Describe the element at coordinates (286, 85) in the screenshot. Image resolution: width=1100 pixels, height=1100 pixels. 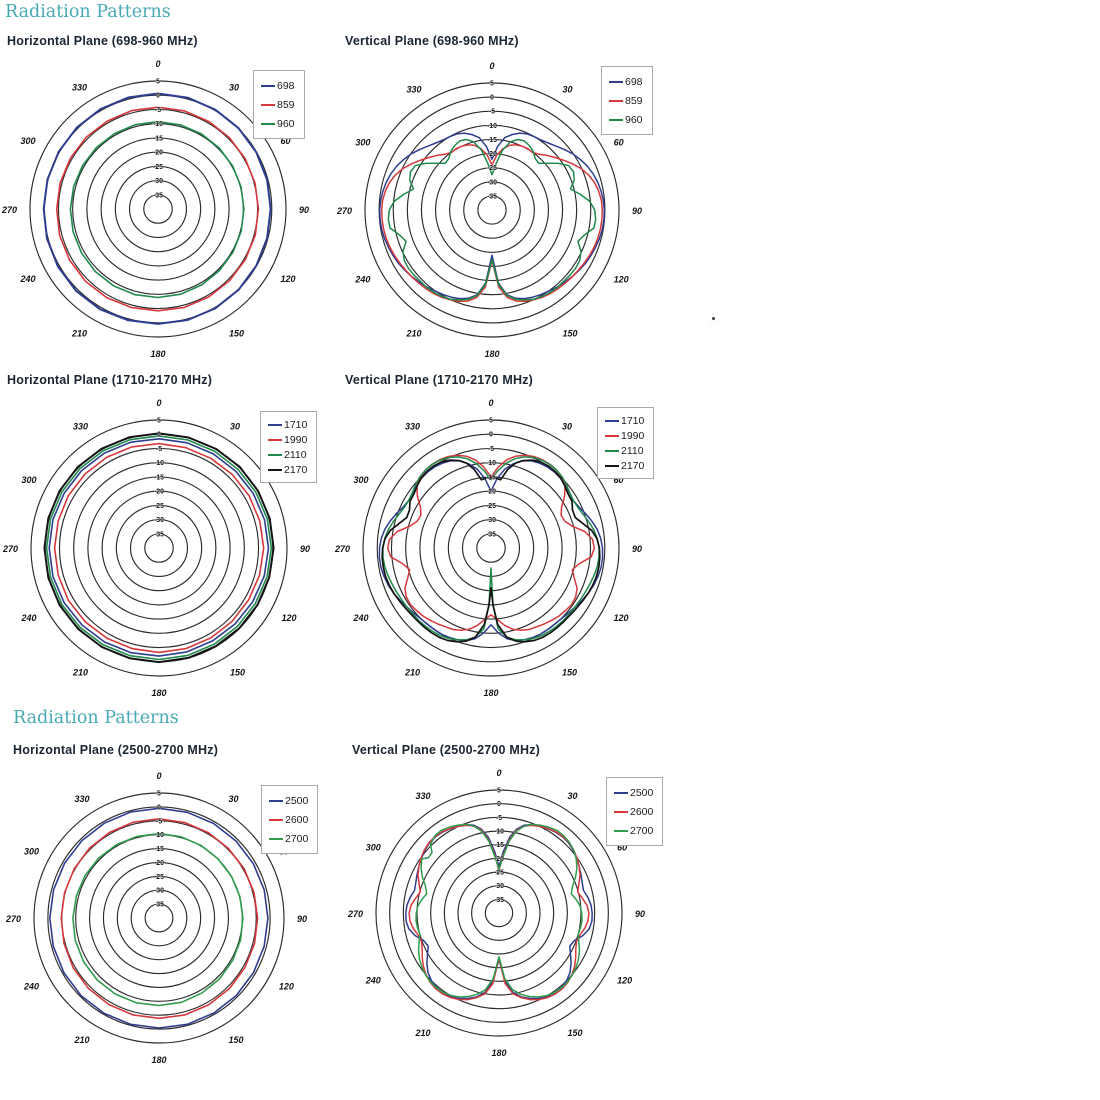
I see `legend-label: 698` at that location.